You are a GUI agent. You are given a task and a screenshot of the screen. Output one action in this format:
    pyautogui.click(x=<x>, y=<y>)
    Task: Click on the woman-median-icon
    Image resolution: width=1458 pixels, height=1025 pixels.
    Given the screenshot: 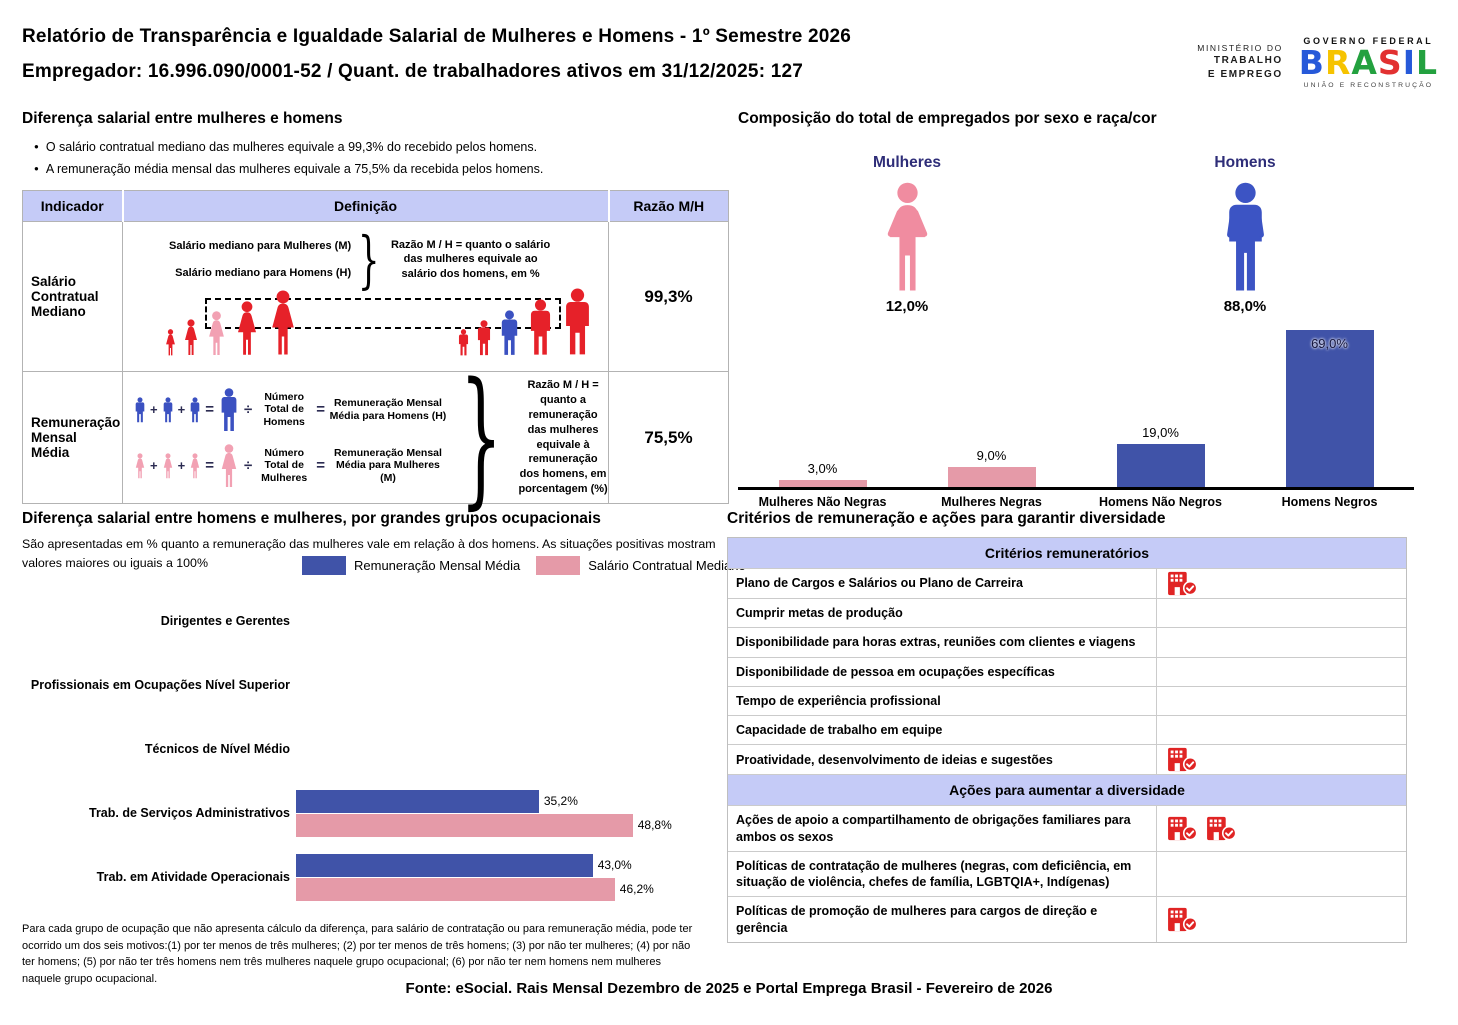 What is the action you would take?
    pyautogui.click(x=216, y=333)
    